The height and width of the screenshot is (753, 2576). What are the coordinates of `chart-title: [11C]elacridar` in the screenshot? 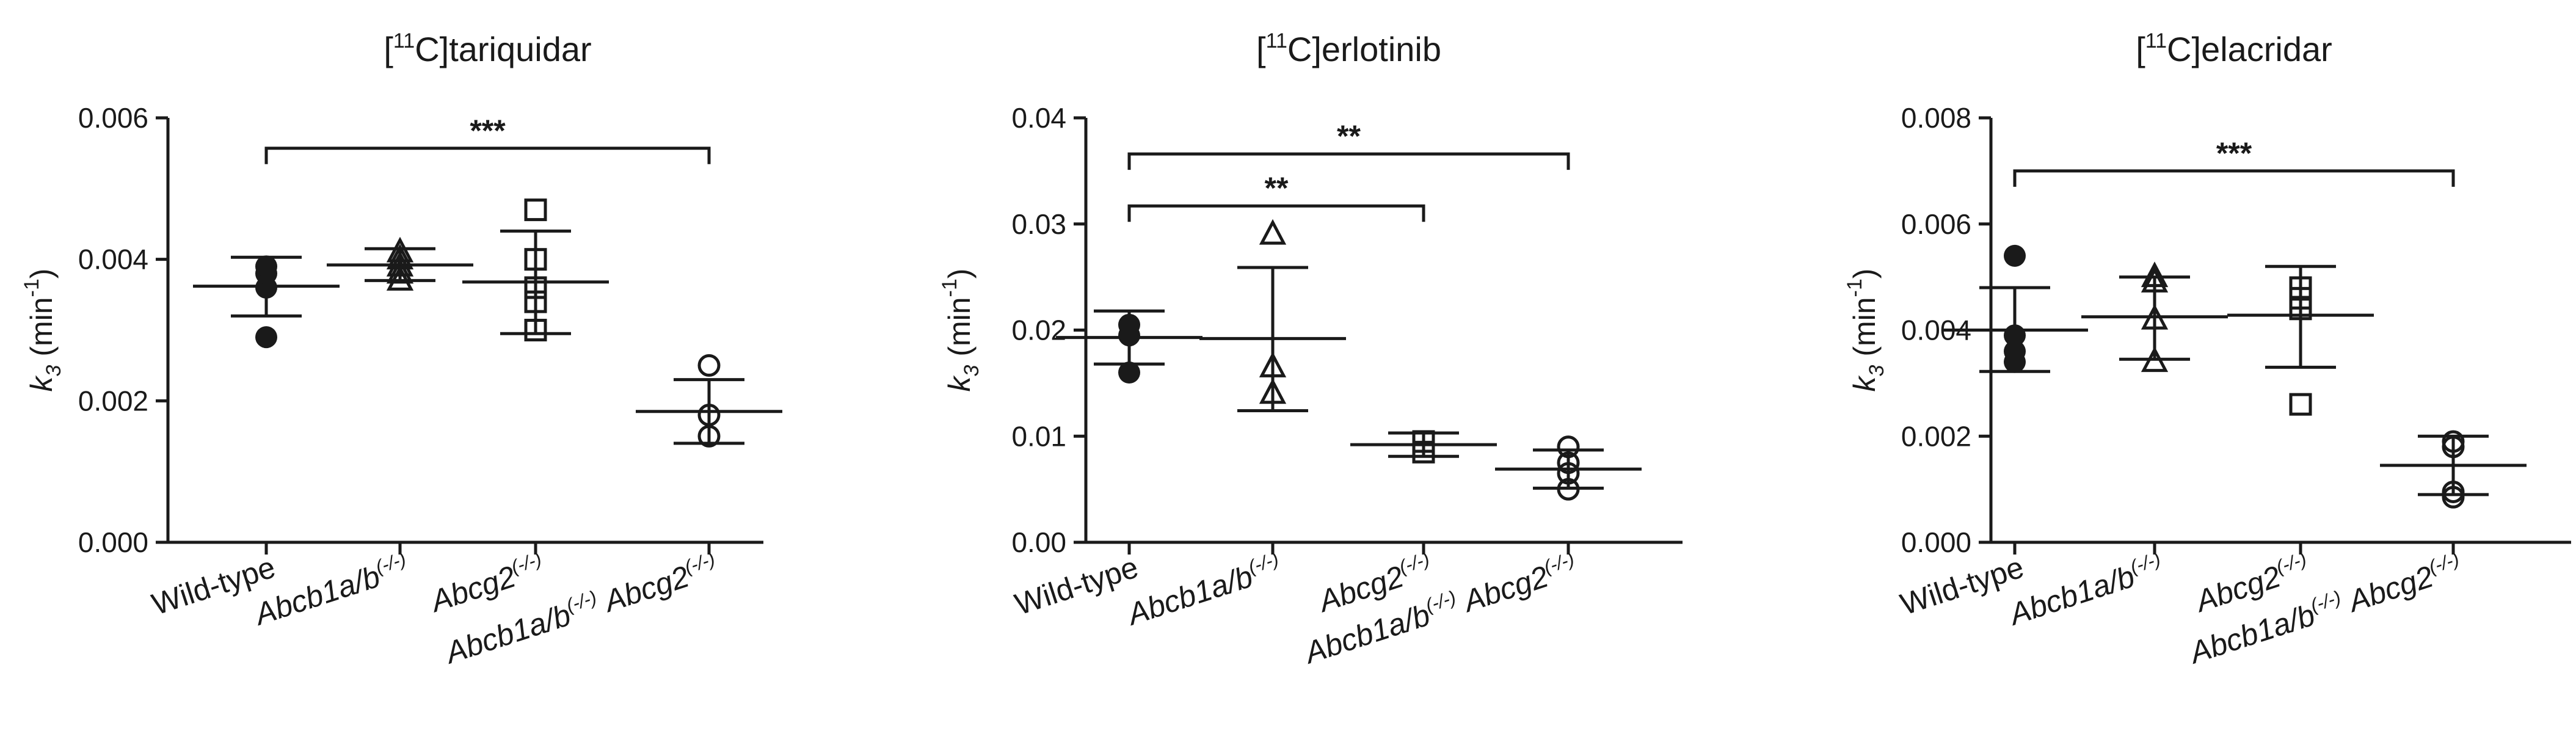 It's located at (2234, 48).